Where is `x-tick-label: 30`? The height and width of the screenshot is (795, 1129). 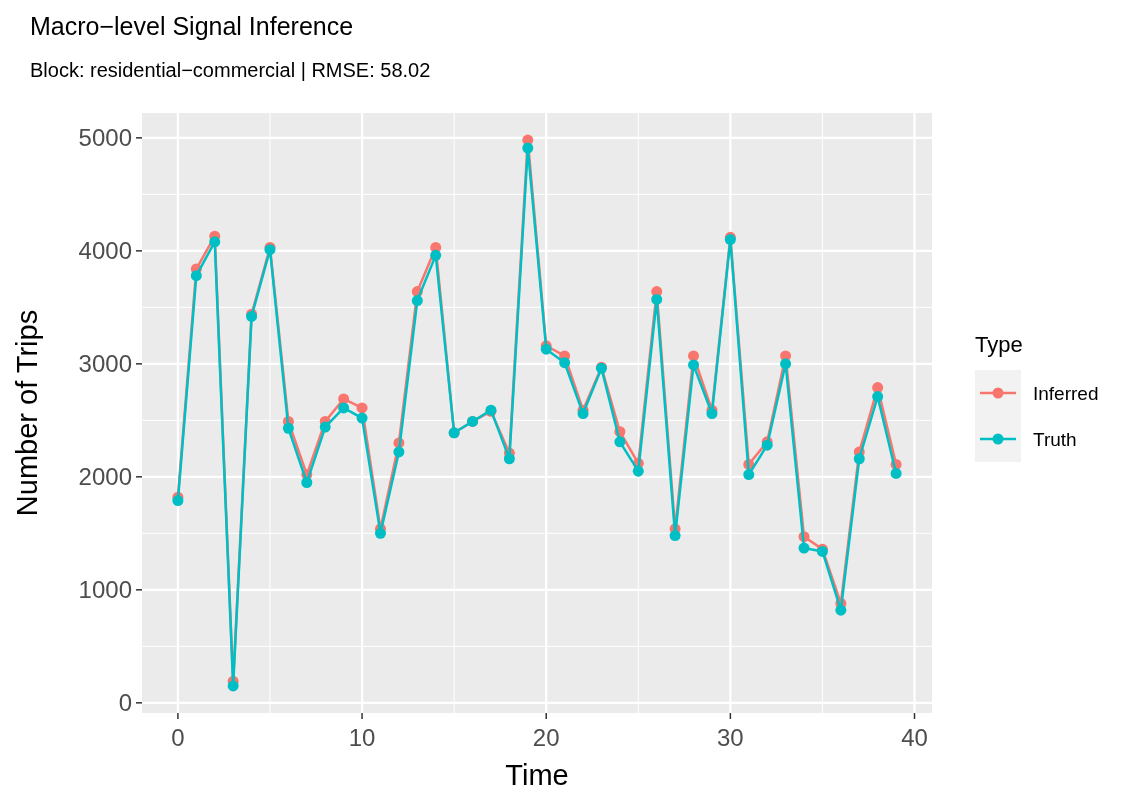
x-tick-label: 30 is located at coordinates (730, 737).